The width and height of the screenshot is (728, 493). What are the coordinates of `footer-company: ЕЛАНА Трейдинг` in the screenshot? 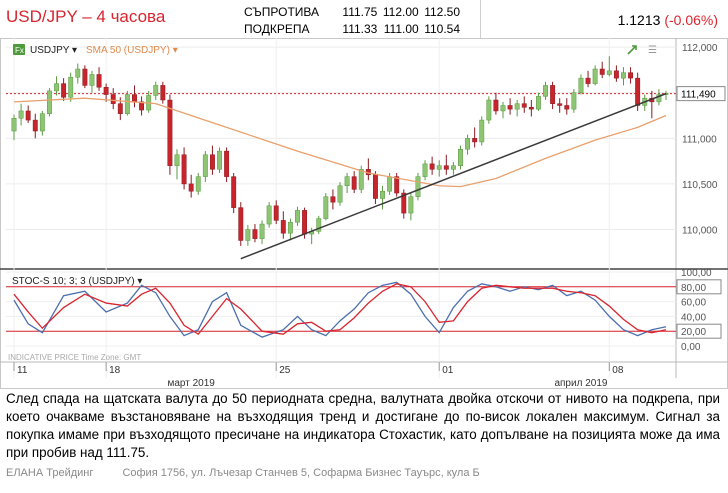 It's located at (50, 473).